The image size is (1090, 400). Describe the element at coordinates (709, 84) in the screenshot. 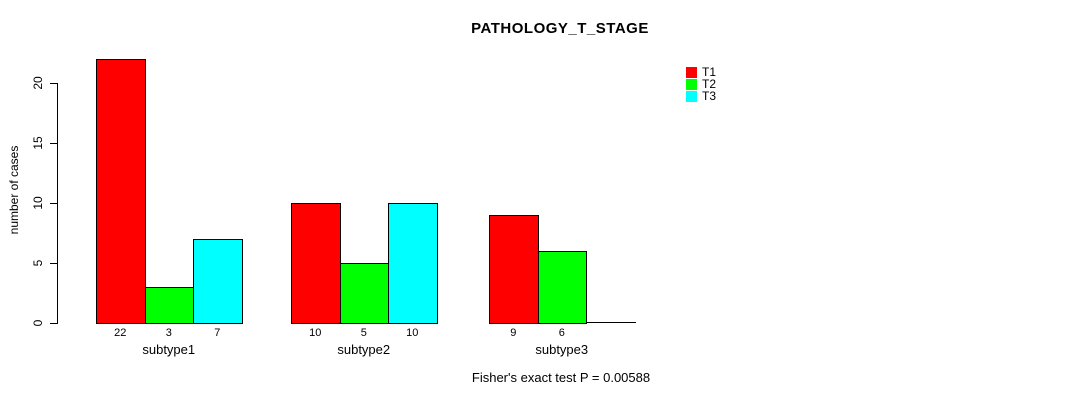

I see `legend-label-T2: T2` at that location.